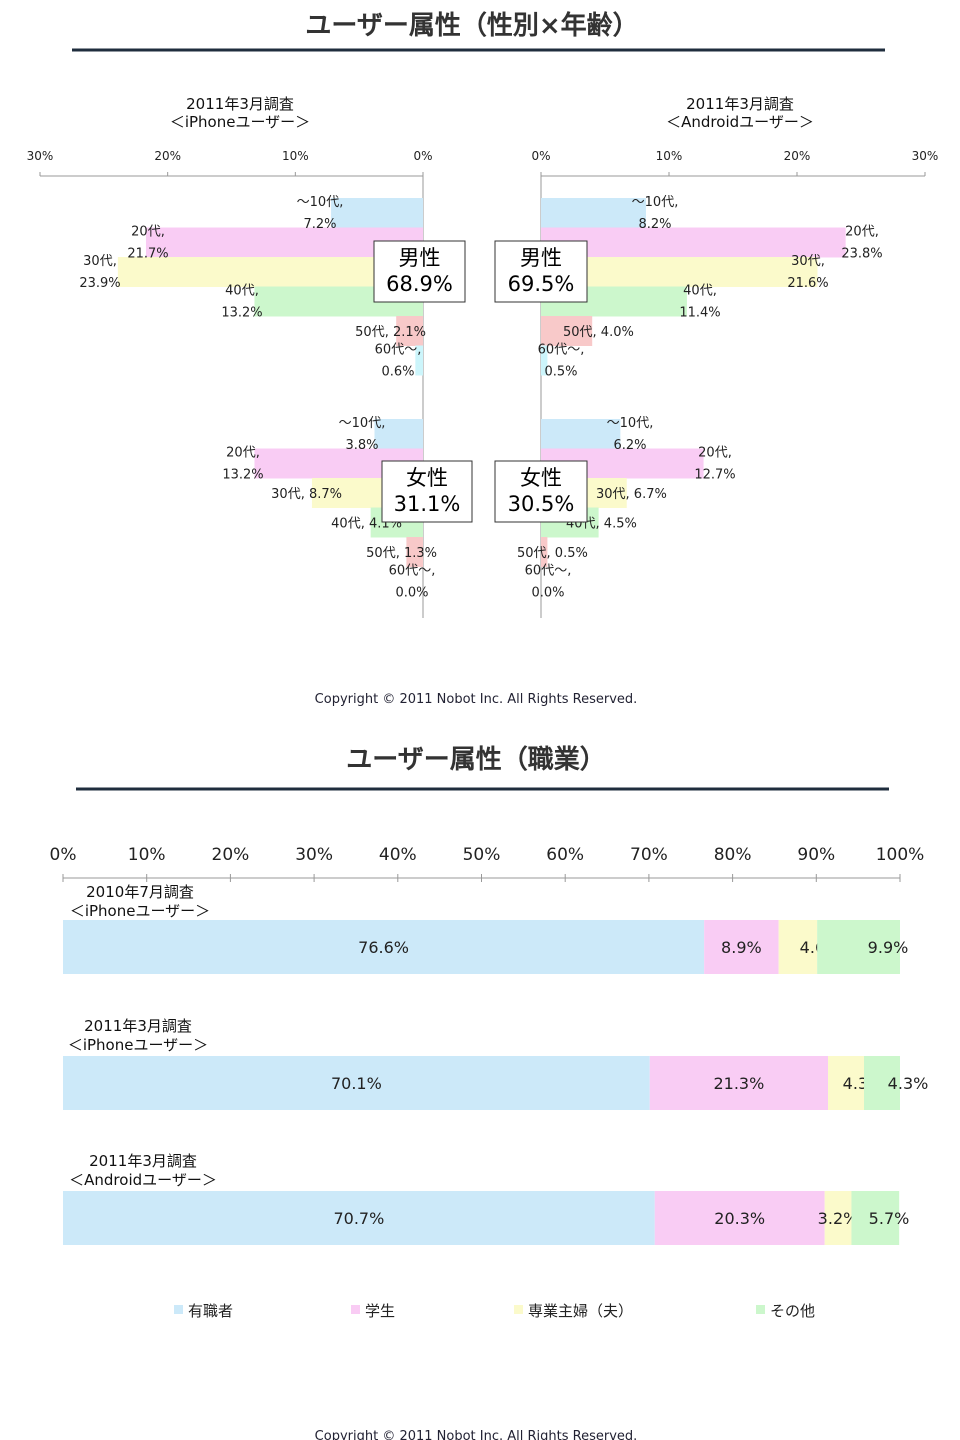 The image size is (960, 1440). Describe the element at coordinates (552, 553) in the screenshot. I see `data-label-android: 50代, 0.5%` at that location.